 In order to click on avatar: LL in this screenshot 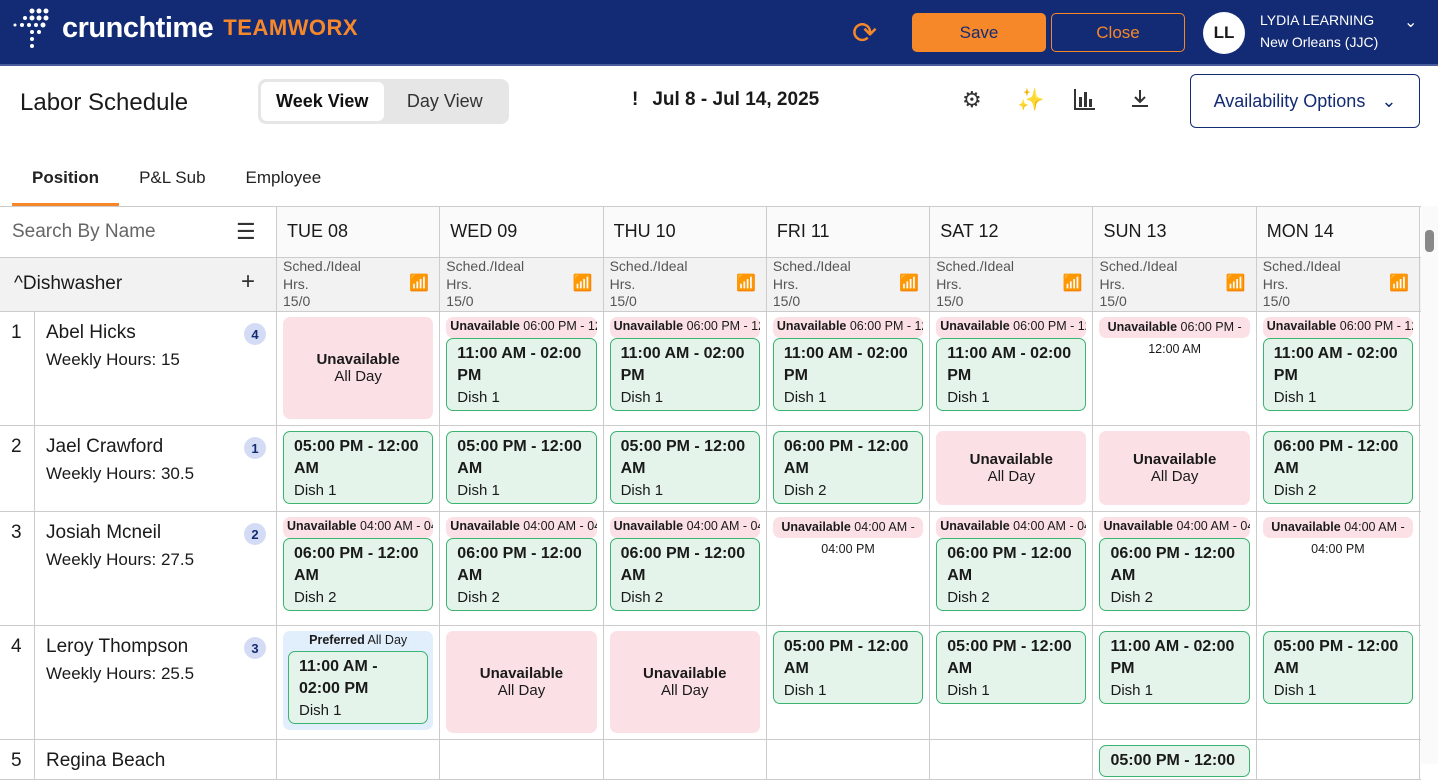, I will do `click(1224, 33)`.